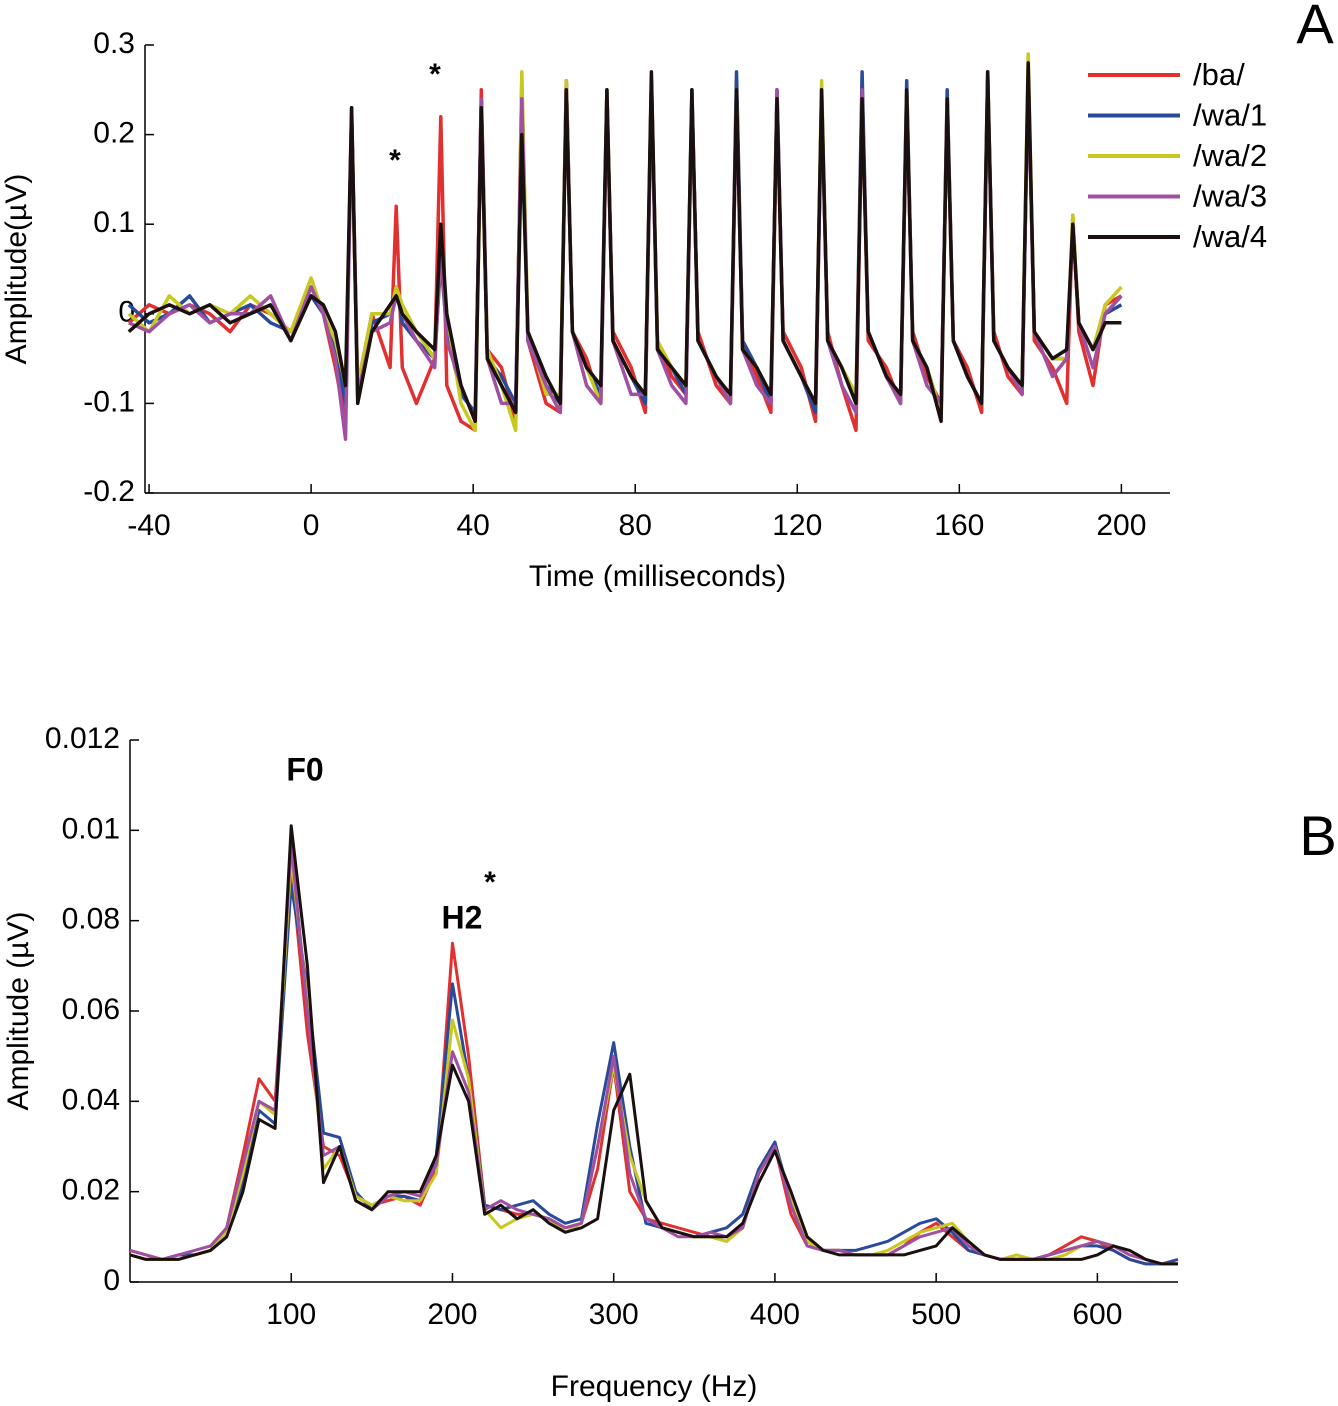 The width and height of the screenshot is (1338, 1406). Describe the element at coordinates (114, 222) in the screenshot. I see `y-tick-label: 0.1` at that location.